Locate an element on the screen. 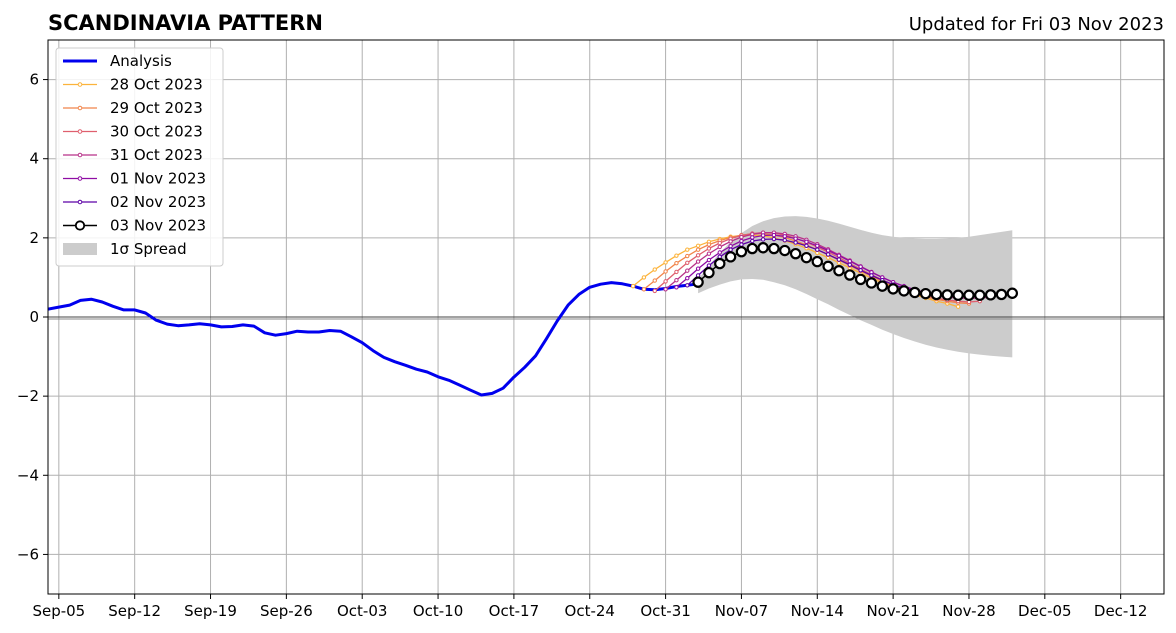 The width and height of the screenshot is (1176, 633). legend-entry-28-oct-2023: 28 Oct 2023 is located at coordinates (133, 85).